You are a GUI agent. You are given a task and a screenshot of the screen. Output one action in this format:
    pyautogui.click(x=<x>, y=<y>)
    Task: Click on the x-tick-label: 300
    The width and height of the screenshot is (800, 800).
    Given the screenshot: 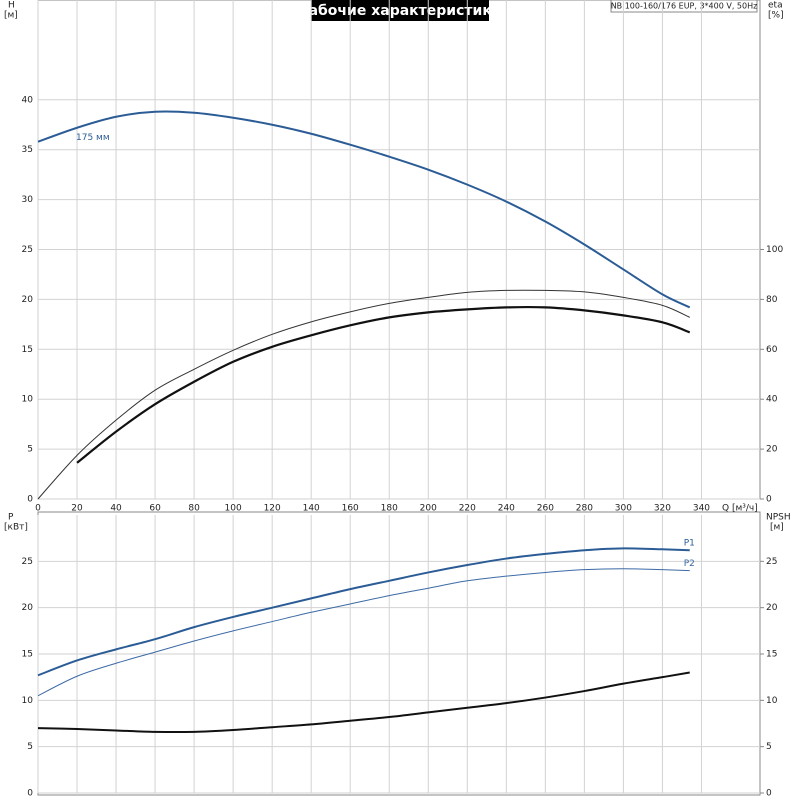 What is the action you would take?
    pyautogui.click(x=623, y=509)
    